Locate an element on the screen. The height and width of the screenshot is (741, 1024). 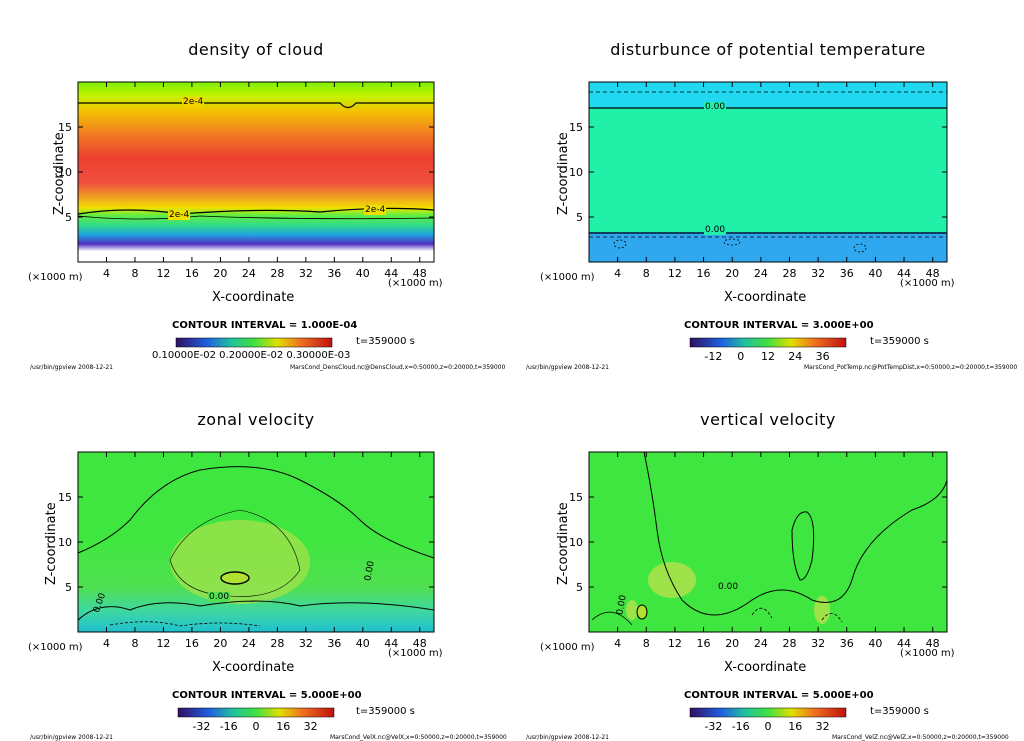
colorbar-tick-label: 36 is located at coordinates (822, 356).